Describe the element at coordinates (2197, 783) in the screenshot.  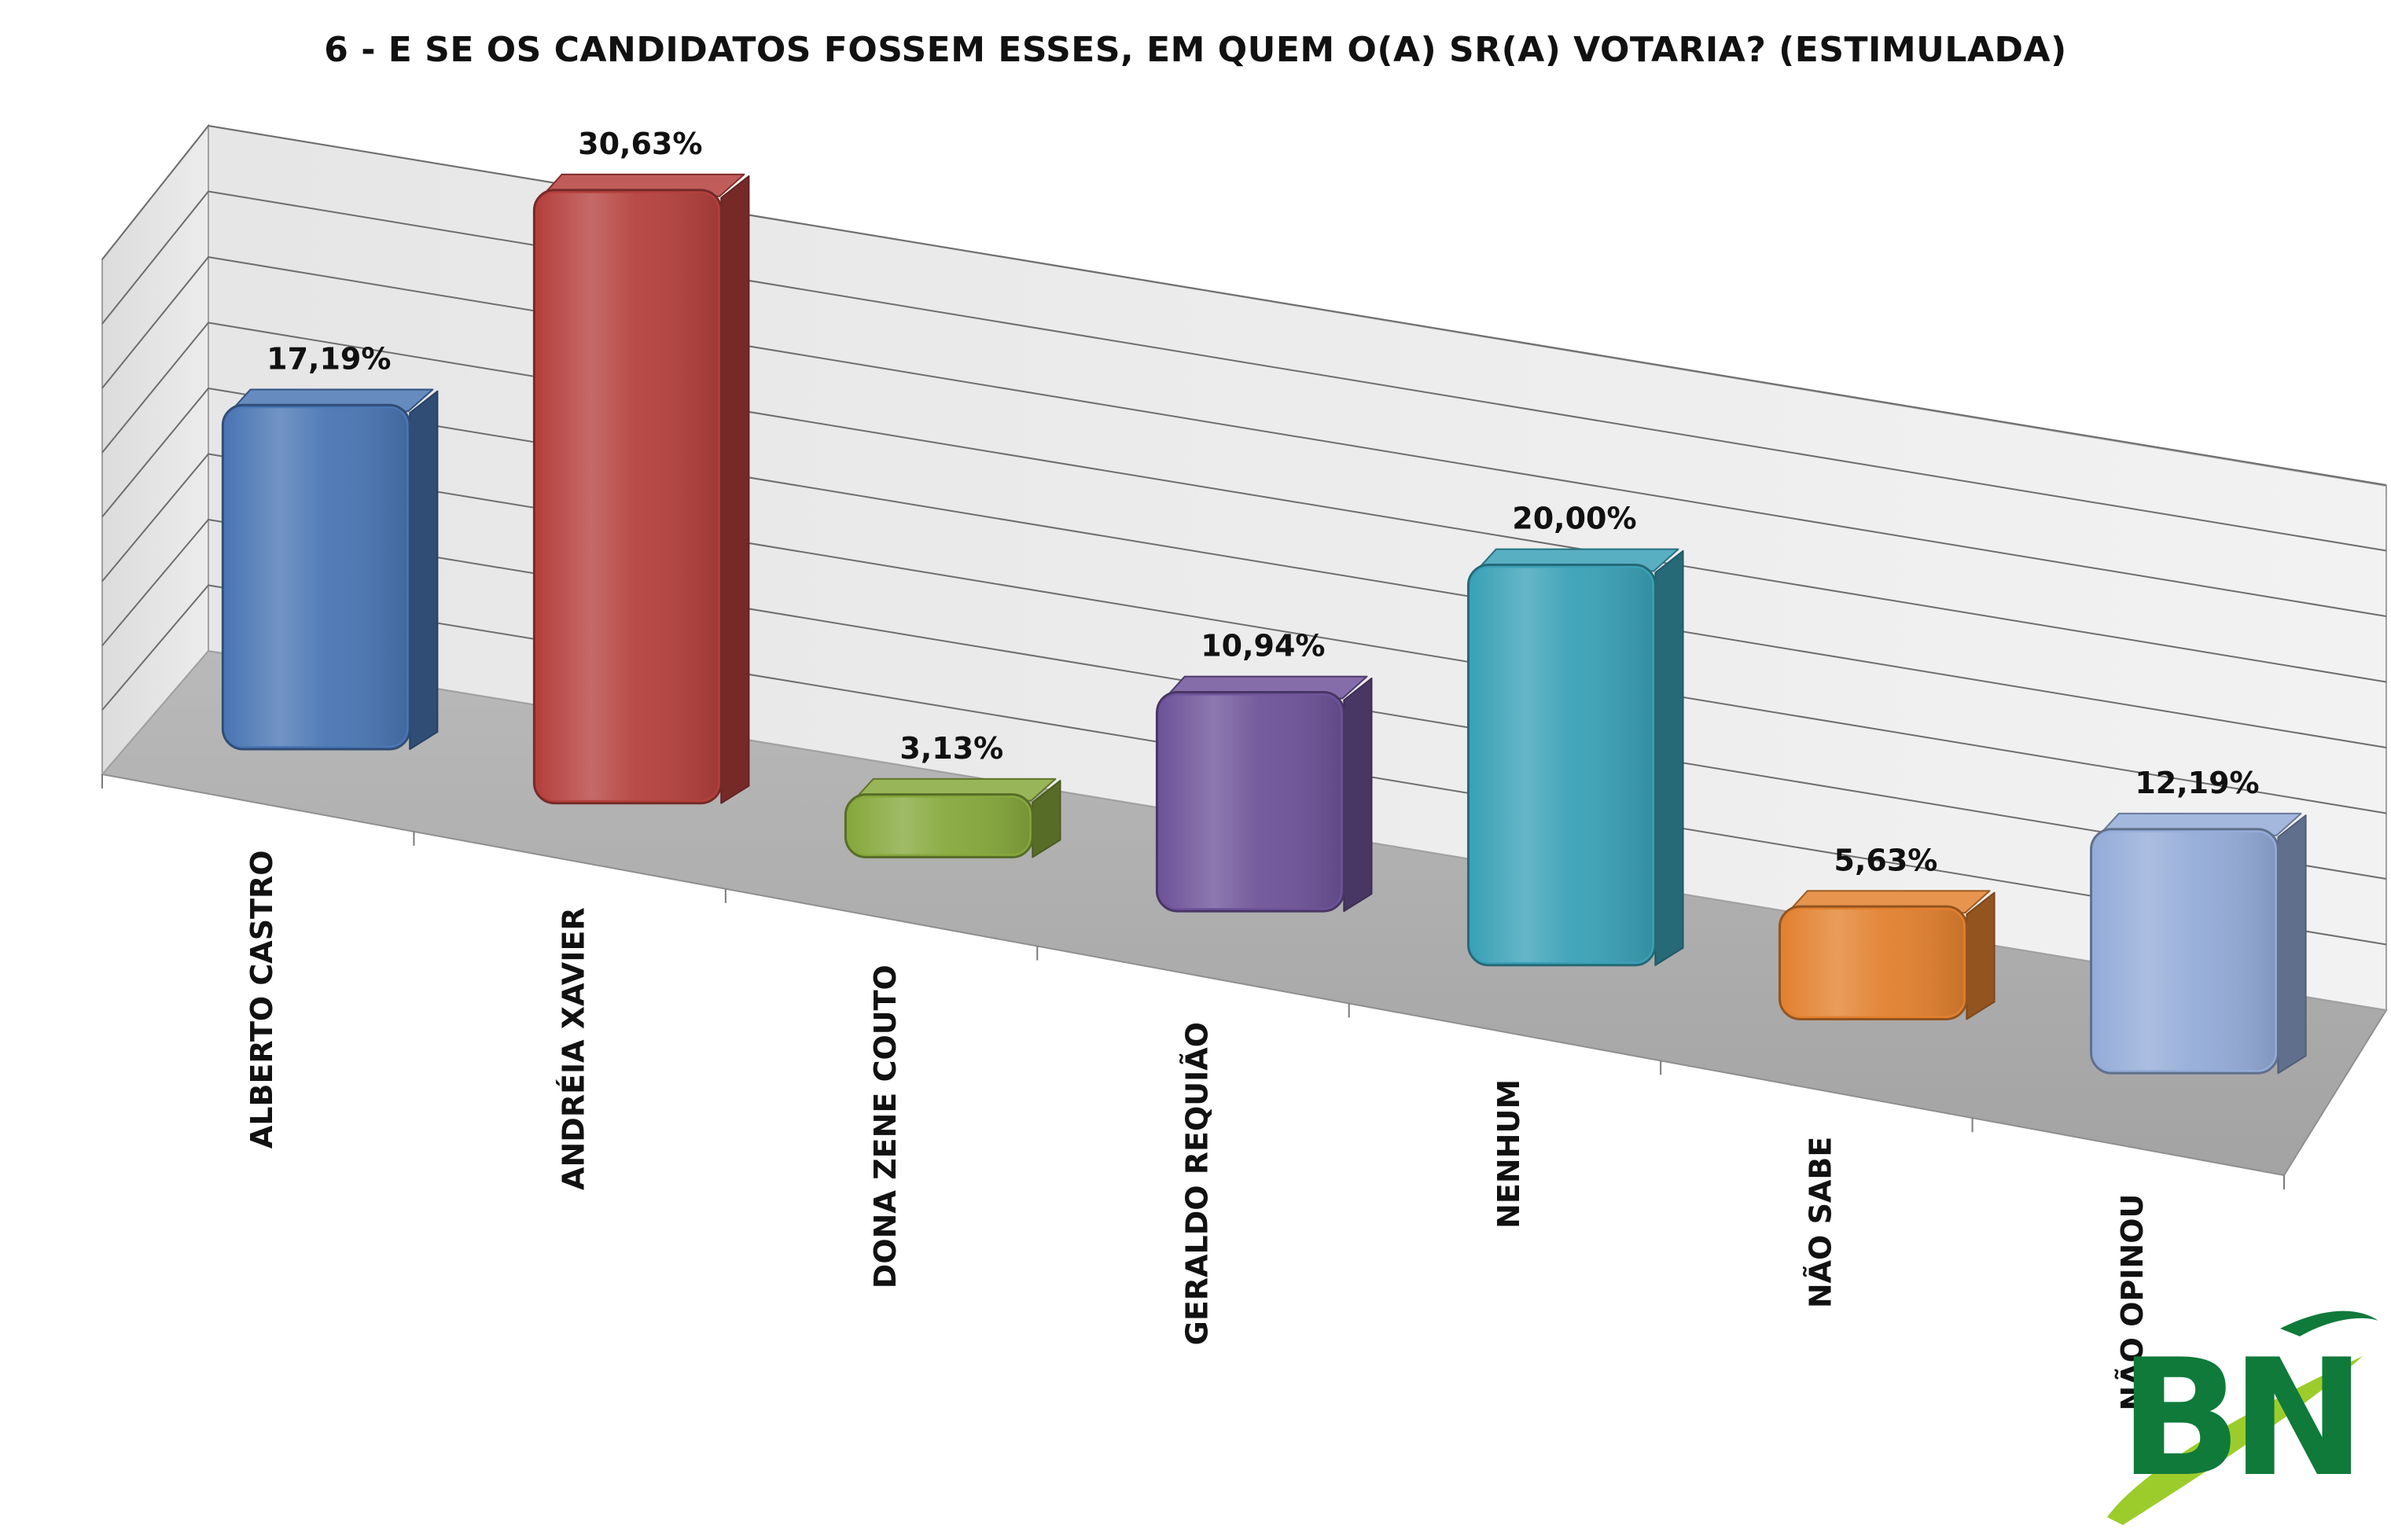
I see `value-label: 12,19%` at that location.